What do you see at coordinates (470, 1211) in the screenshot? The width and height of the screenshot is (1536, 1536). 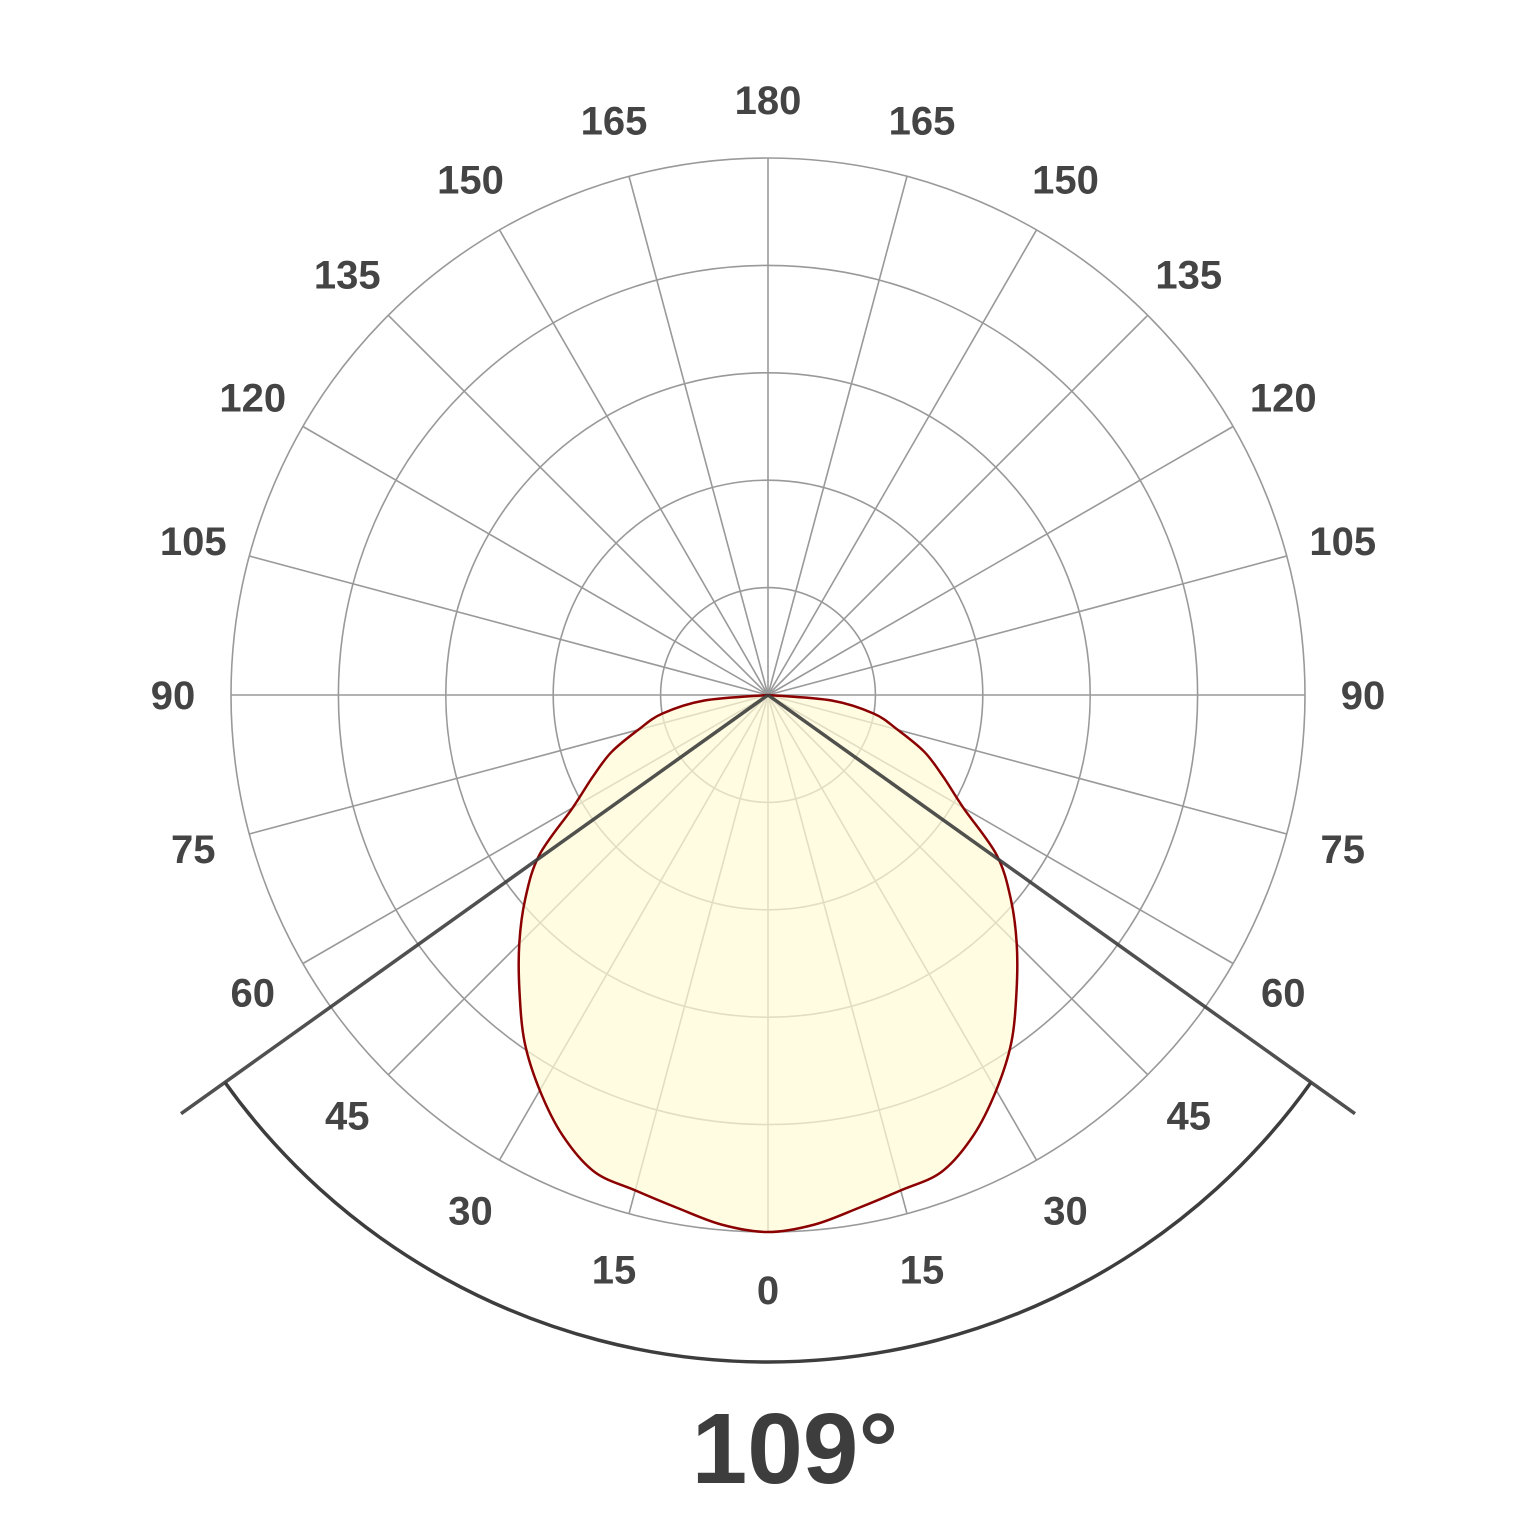 I see `angle-label-left-30: 30` at bounding box center [470, 1211].